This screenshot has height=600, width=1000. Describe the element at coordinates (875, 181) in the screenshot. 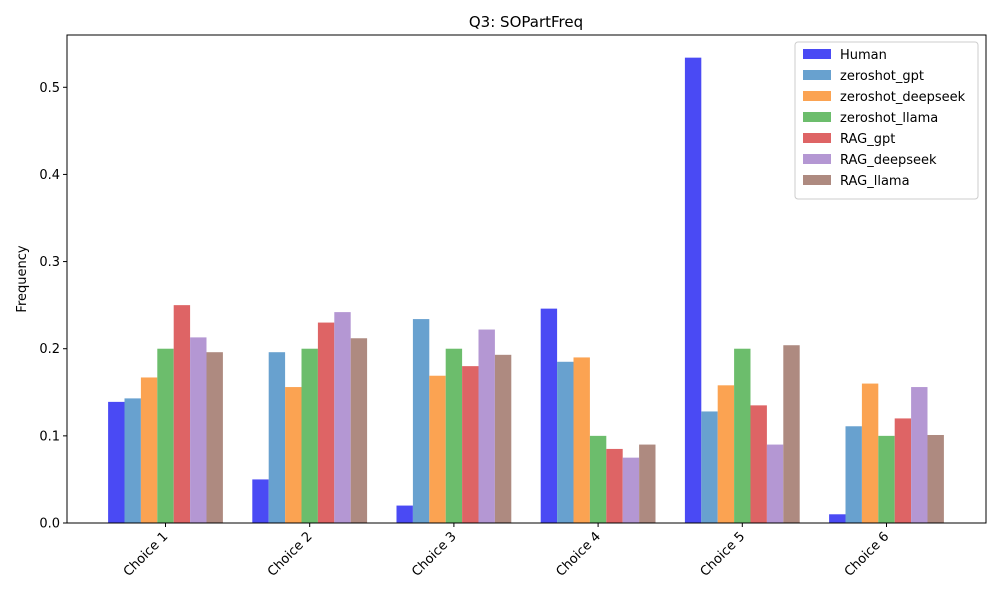

I see `legend-label: RAG_llama` at that location.